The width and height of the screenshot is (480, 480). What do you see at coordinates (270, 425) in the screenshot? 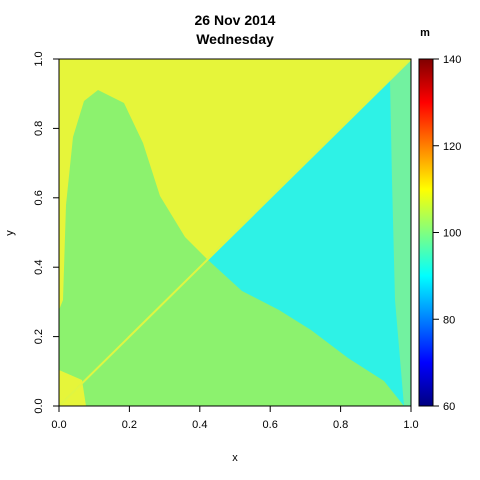
I see `x-tick-label: 0.6` at bounding box center [270, 425].